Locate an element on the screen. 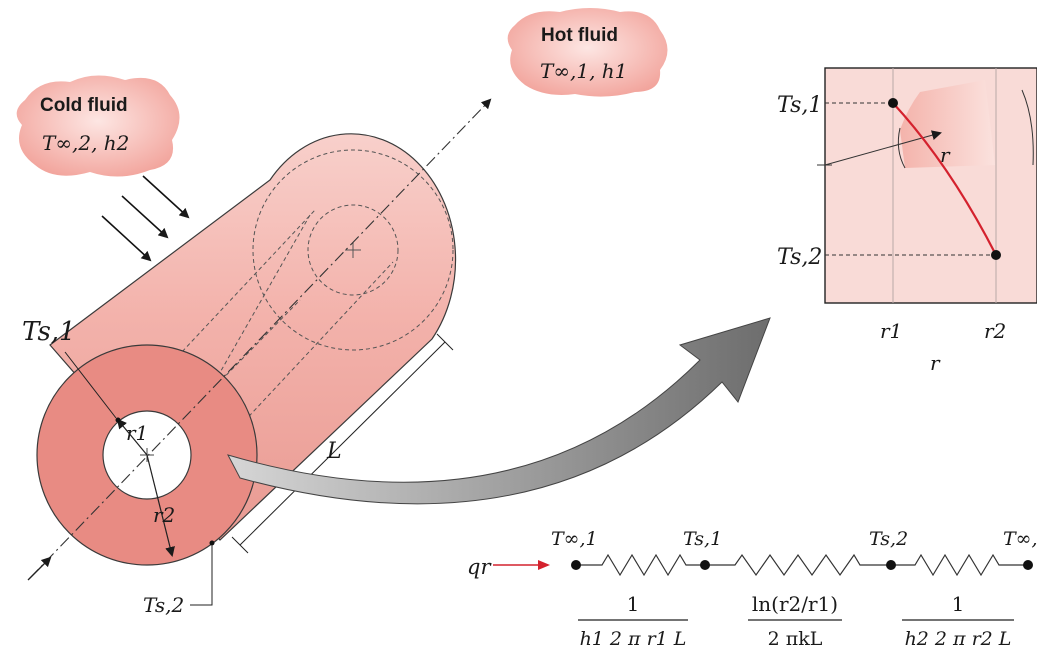 The image size is (1037, 655). resistance-3-denominator: h2 2 π r2 L is located at coordinates (958, 639).